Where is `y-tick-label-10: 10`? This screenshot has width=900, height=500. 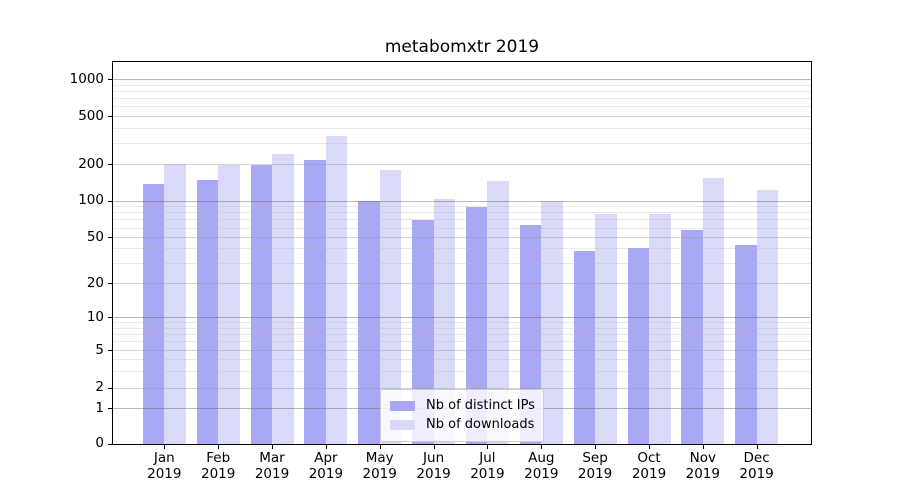
y-tick-label-10: 10 is located at coordinates (95, 316).